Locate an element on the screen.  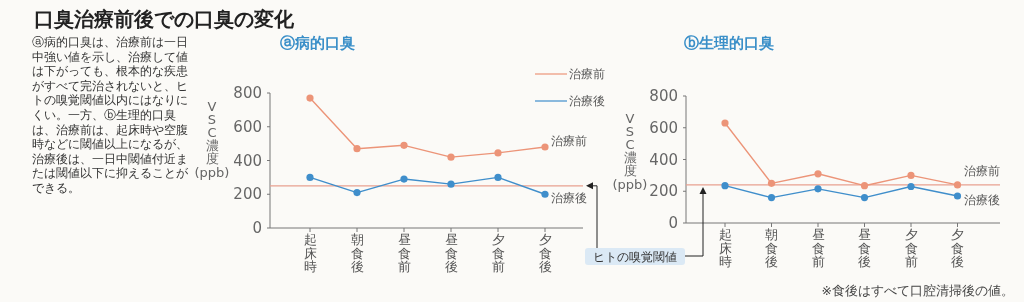
text: ⓐ病的口臭は、治療前は一日中強い値を示し、治療して値は下がっても、根本的な疾患がすべて完治されないと、ヒトの嗅覚閾値以内にはなりにくい。一方、ⓑ生理的口臭は、治療前は、起床時や空腹時などに閾値以上になるが、治療後は、一日中閾値付近または閾値以下に抑えることができる。 is located at coordinates (110, 115).